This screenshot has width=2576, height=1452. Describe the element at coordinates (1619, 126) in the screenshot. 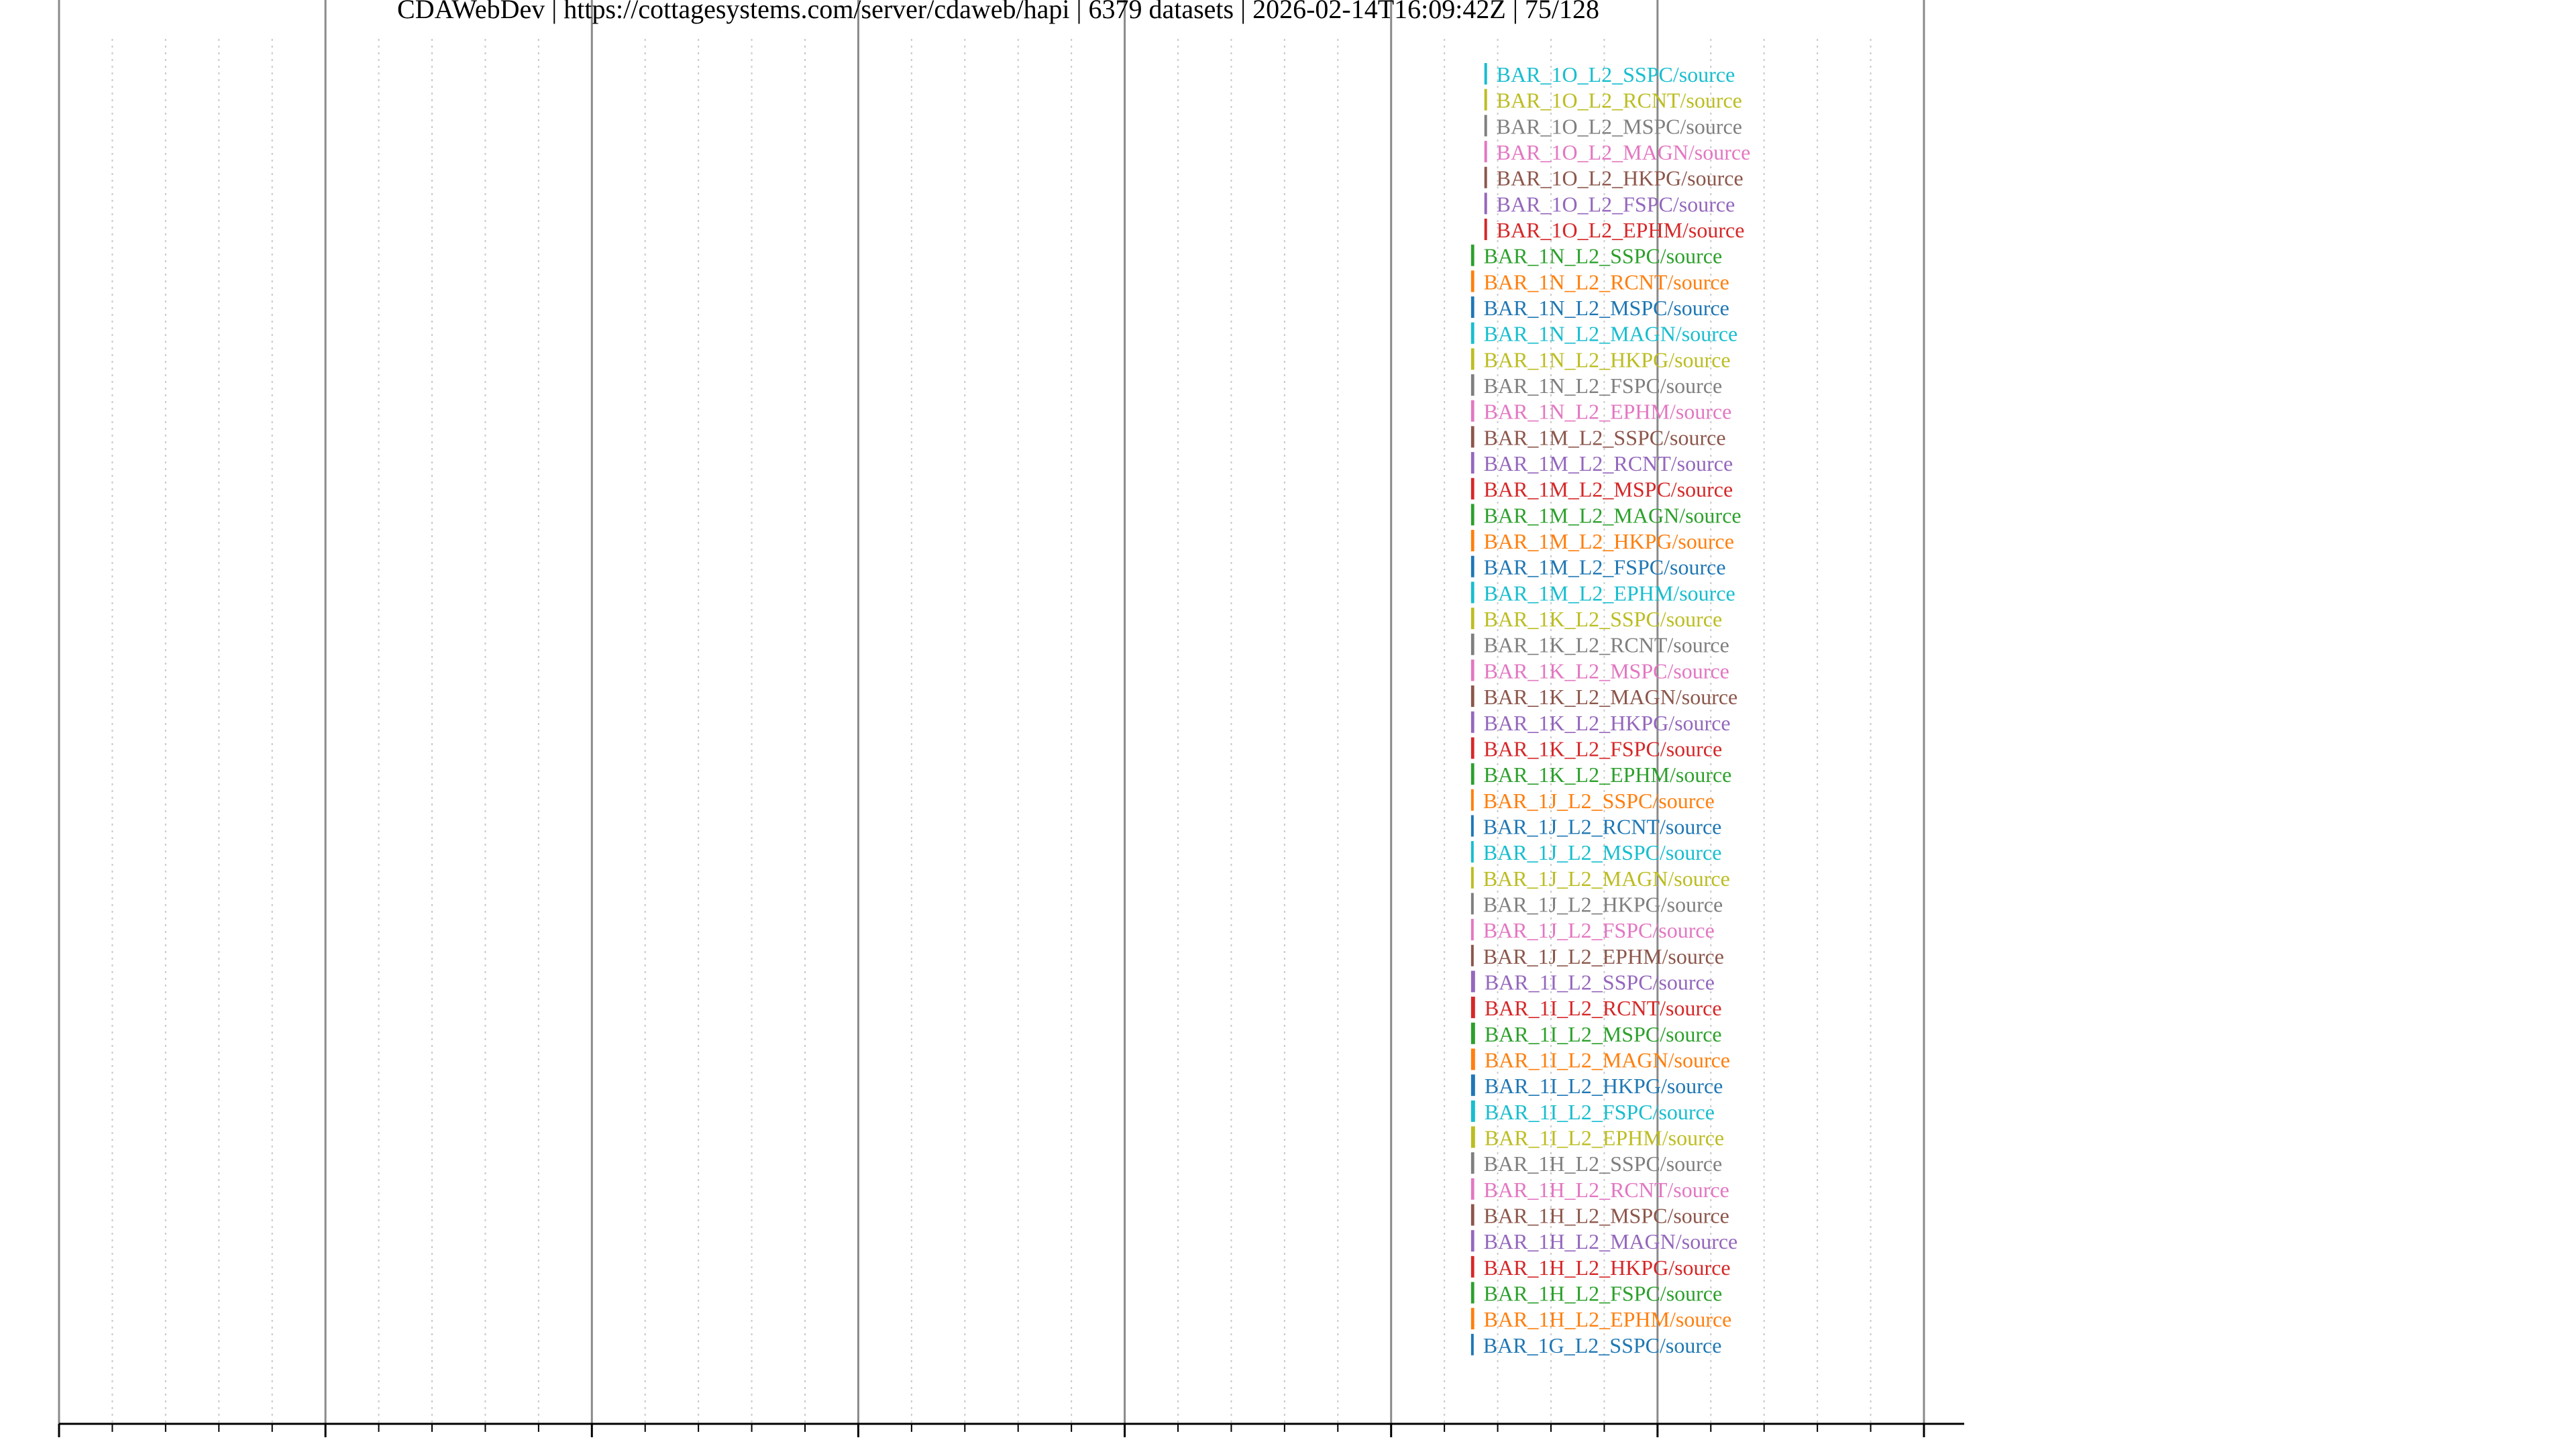

I see `dataset-label: BAR_1O_L2_MSPC/source` at that location.